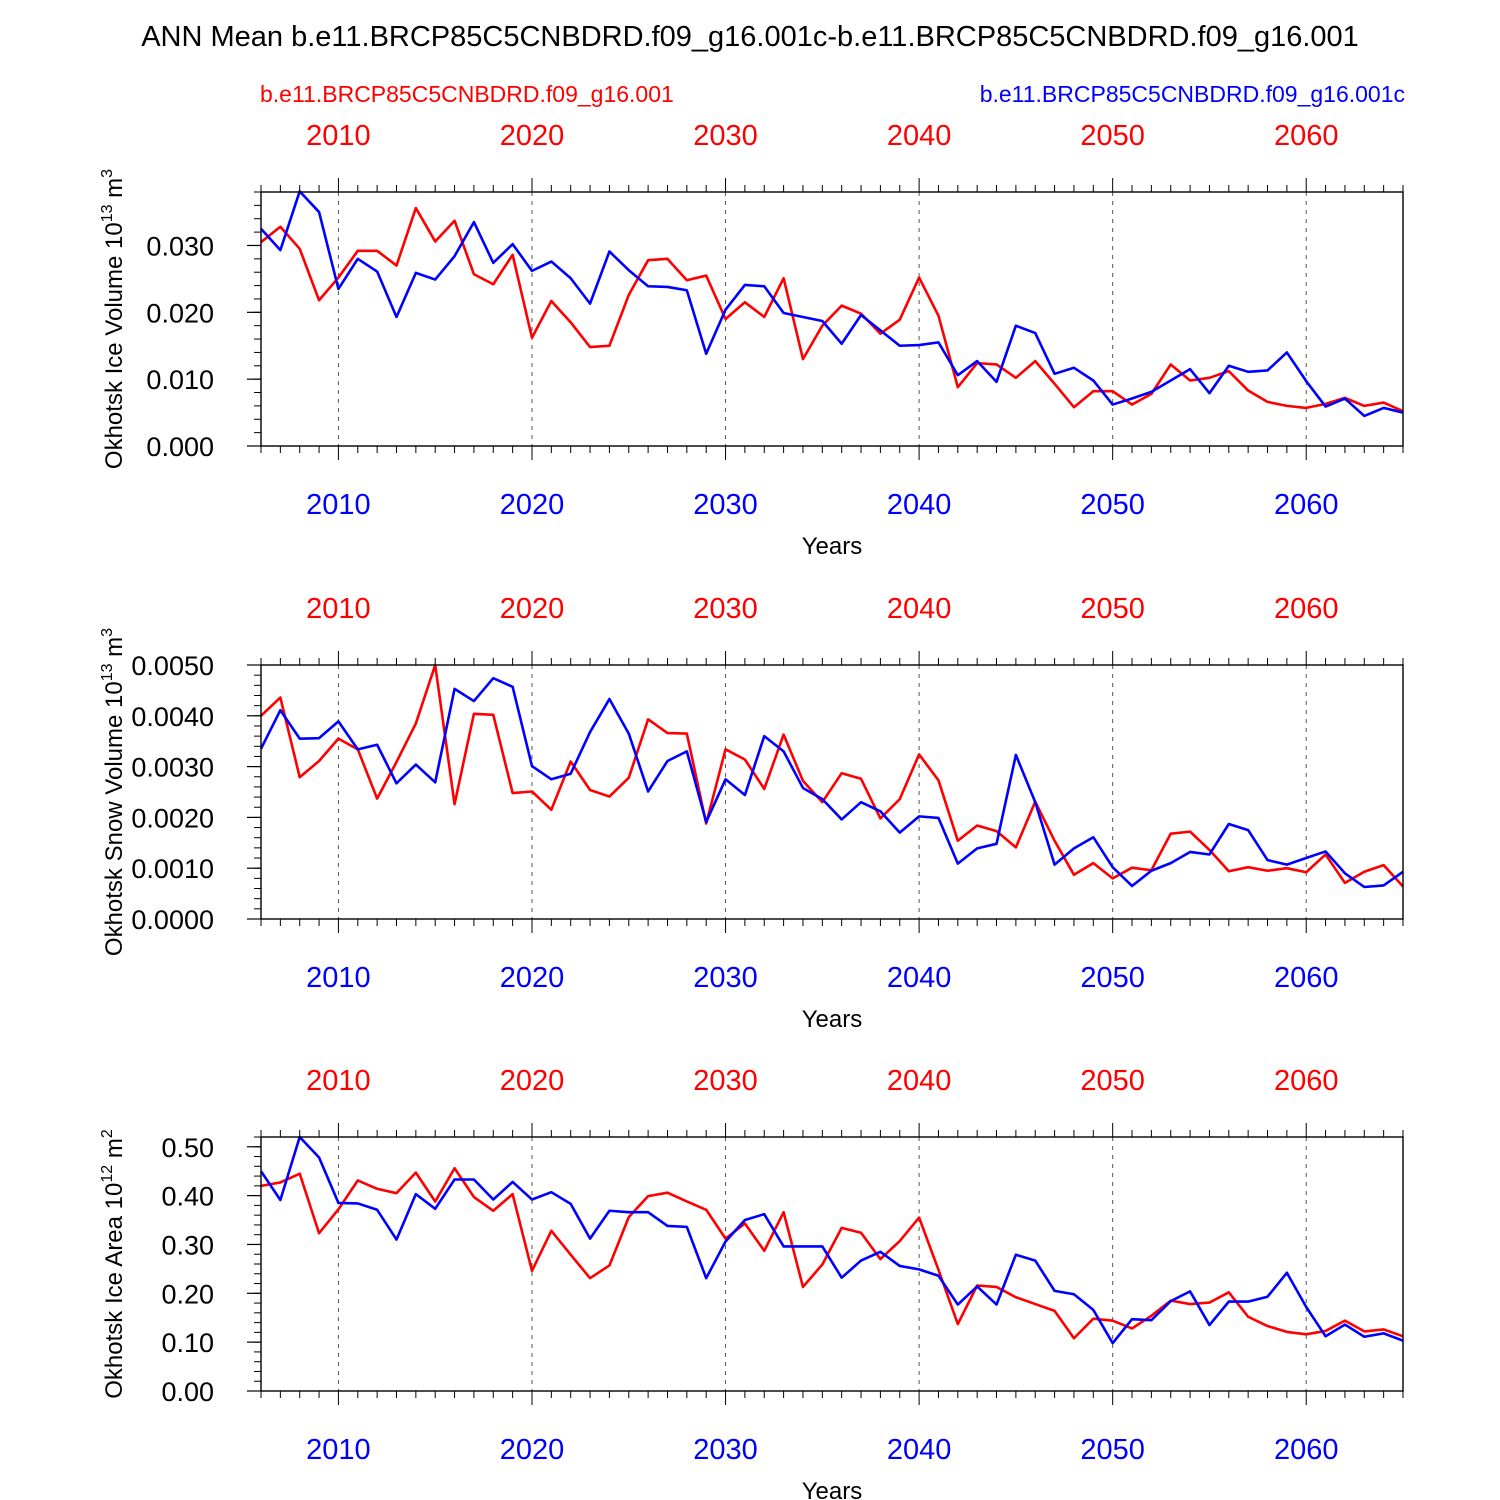 Image resolution: width=1500 pixels, height=1500 pixels. What do you see at coordinates (107, 1133) in the screenshot?
I see `y-axis-title-power: 2` at bounding box center [107, 1133].